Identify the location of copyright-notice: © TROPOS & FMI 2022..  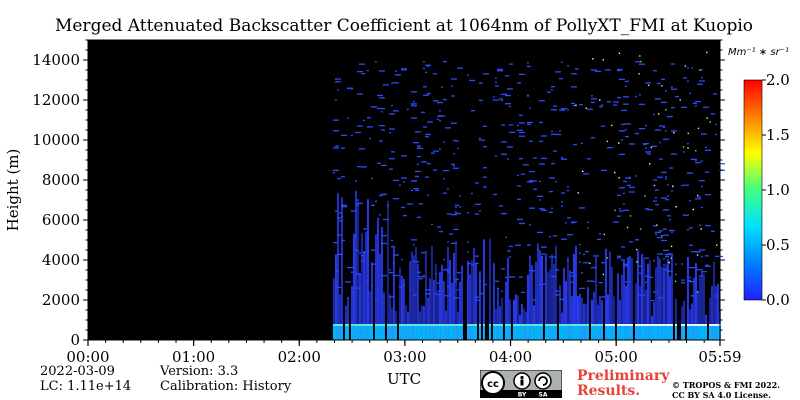
(726, 385).